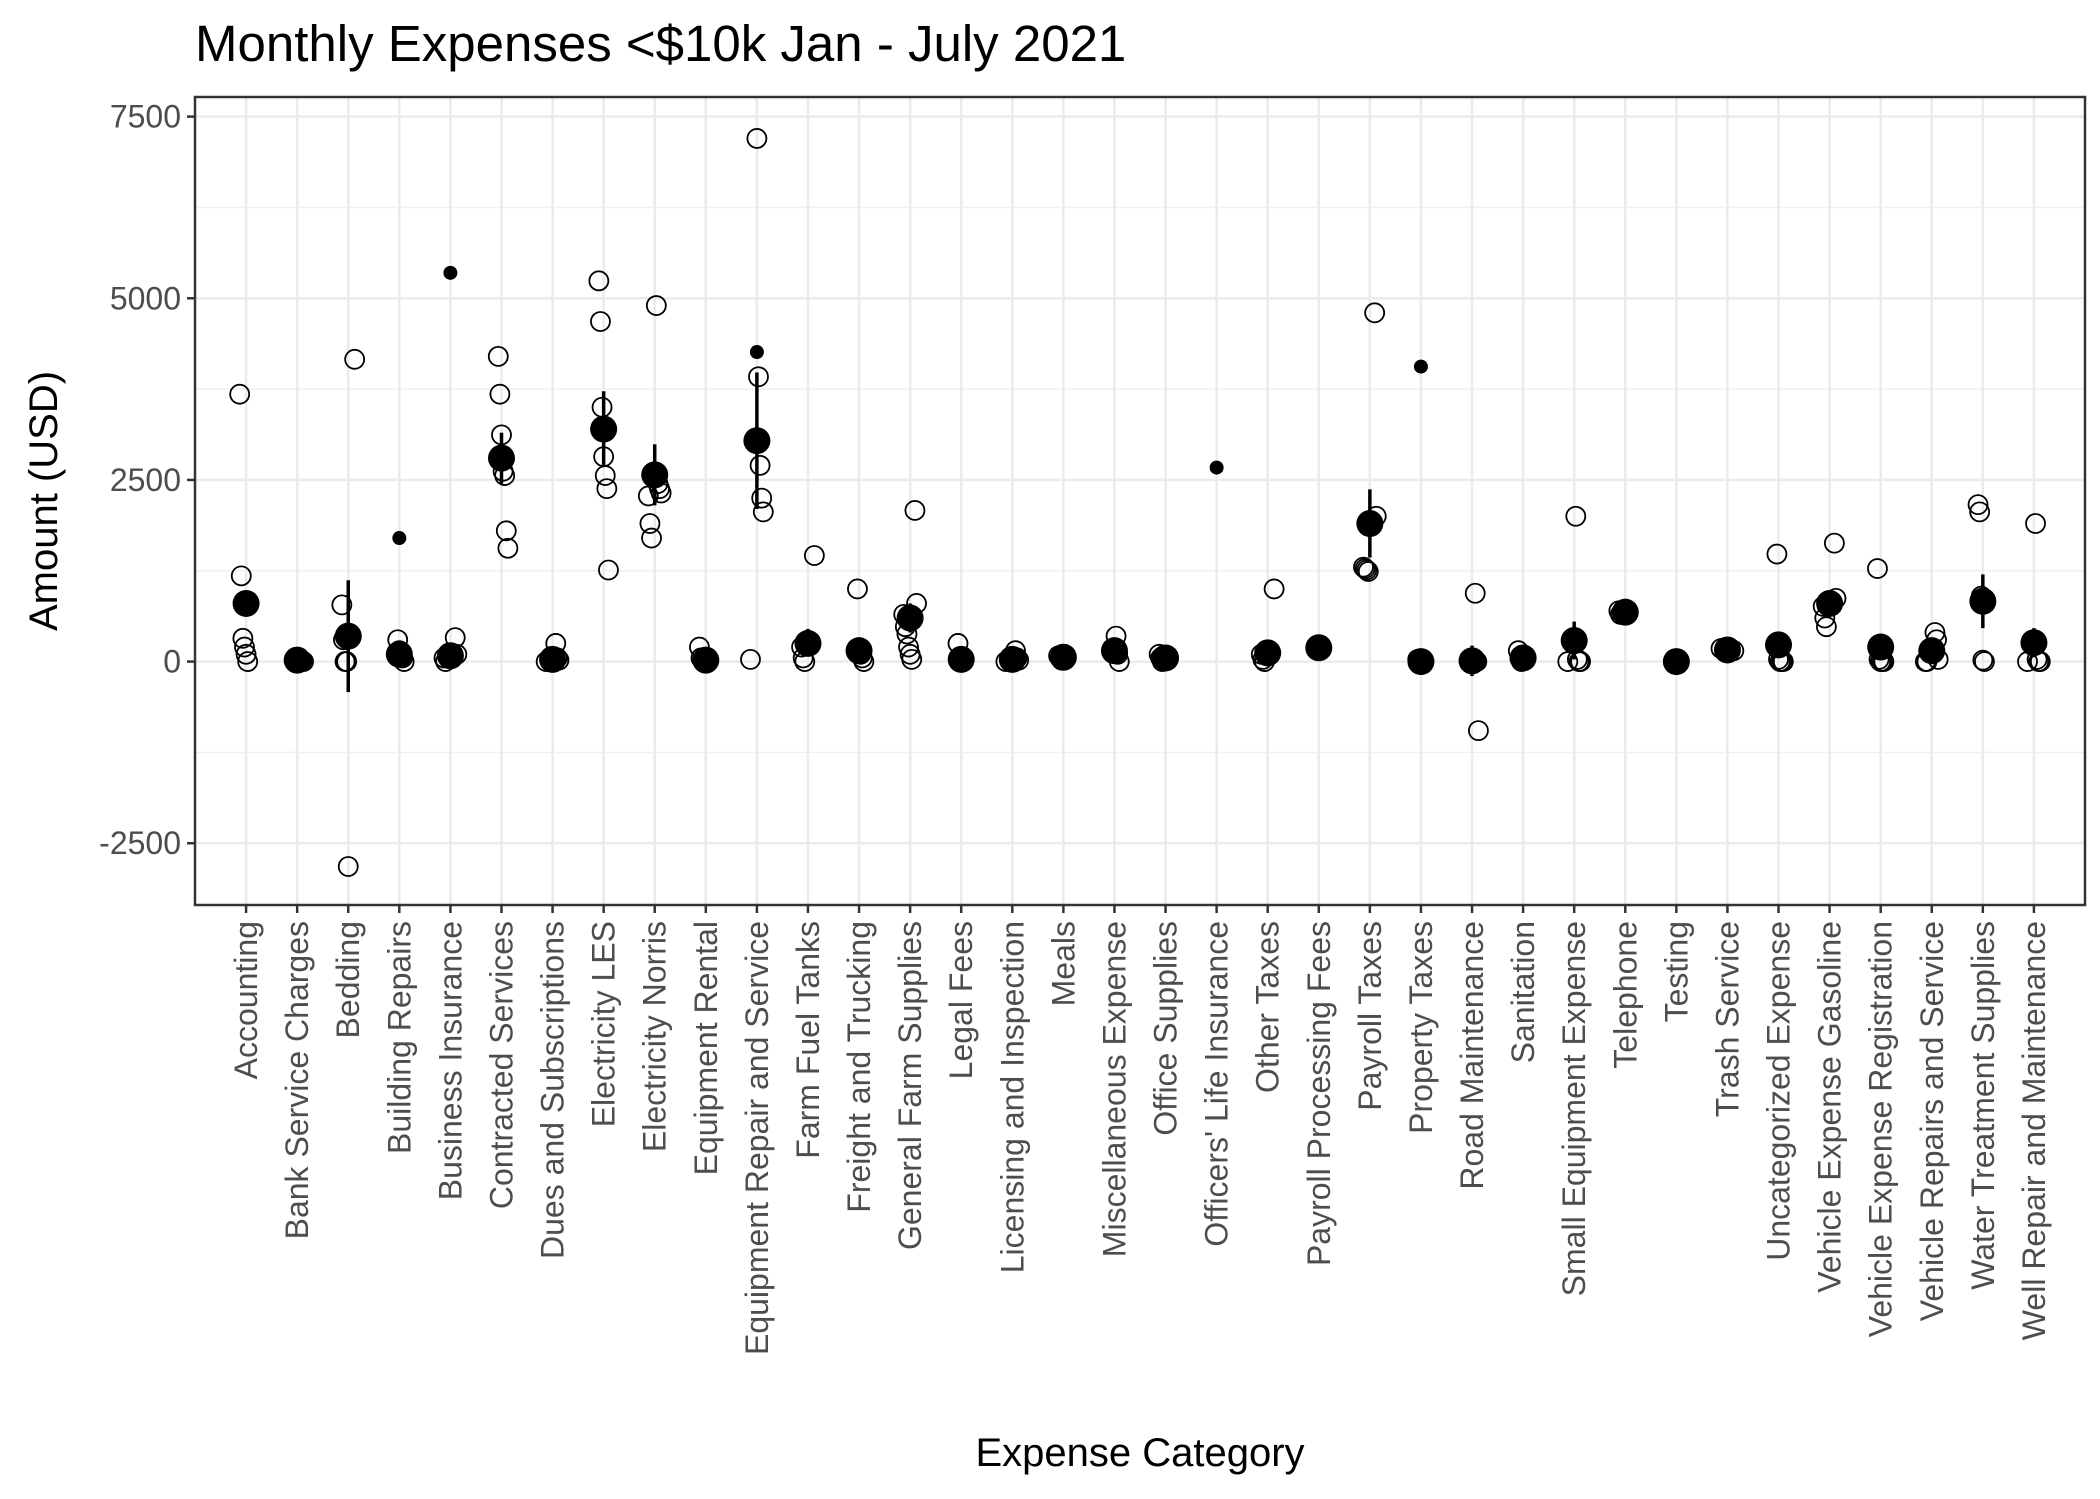  What do you see at coordinates (1881, 1129) in the screenshot?
I see `x-tick-label: Vehicle Expense Registration` at bounding box center [1881, 1129].